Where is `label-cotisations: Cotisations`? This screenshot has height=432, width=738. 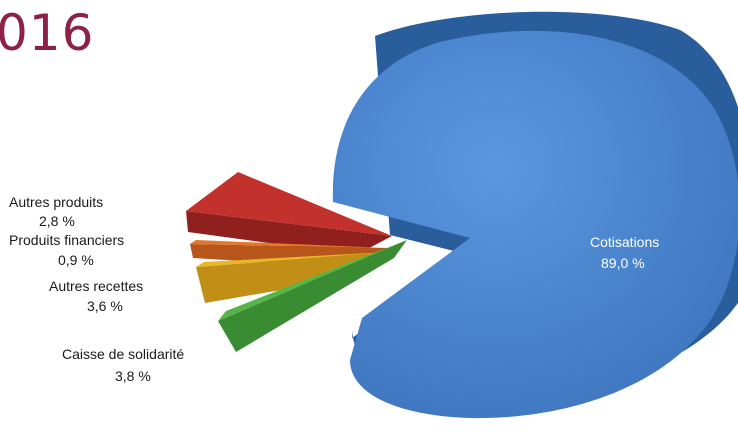 label-cotisations: Cotisations is located at coordinates (624, 242).